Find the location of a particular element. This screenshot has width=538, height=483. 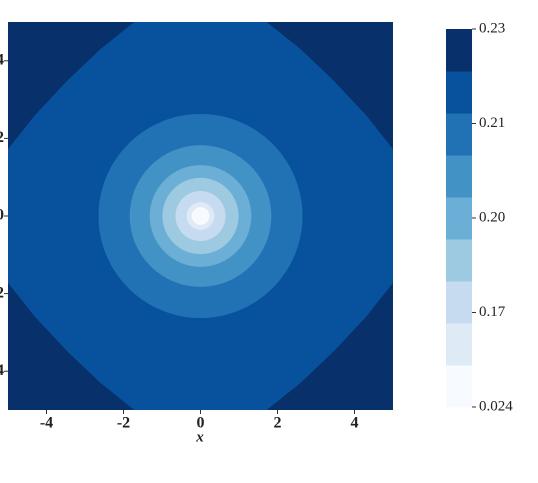

y-tick-label: -4 is located at coordinates (2, 370).